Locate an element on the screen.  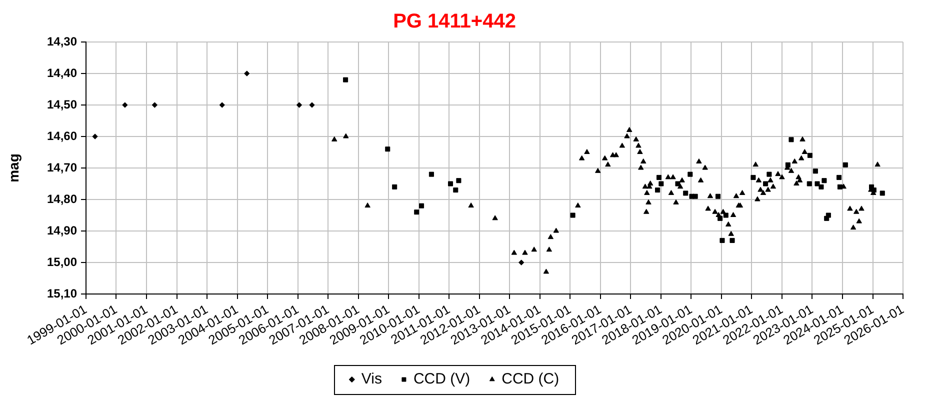
y-tick-label: 15,00 is located at coordinates (62, 261).